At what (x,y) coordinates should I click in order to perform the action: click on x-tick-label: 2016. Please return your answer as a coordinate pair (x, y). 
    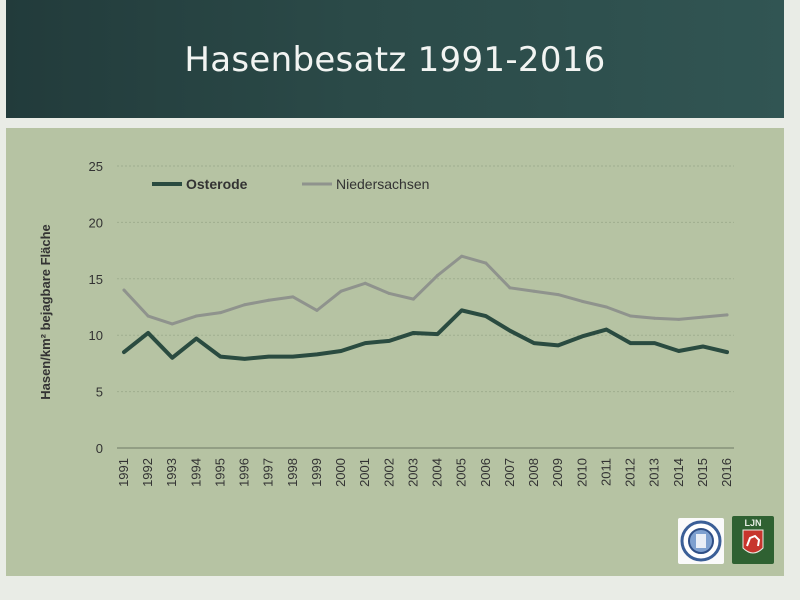
    Looking at the image, I should click on (726, 472).